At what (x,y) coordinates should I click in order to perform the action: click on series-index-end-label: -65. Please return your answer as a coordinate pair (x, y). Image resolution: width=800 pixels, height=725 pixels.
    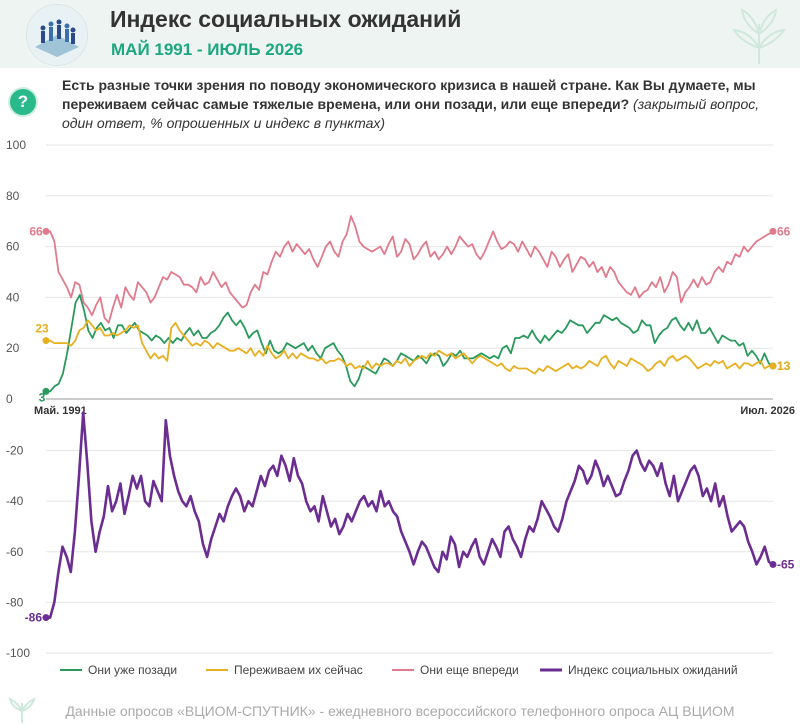
    Looking at the image, I should click on (786, 564).